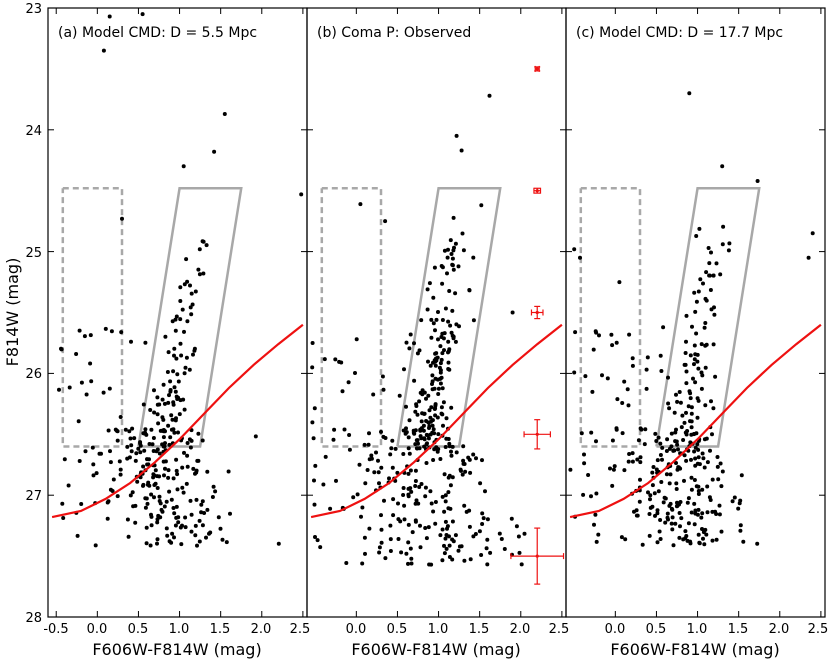 This screenshot has width=830, height=661. What do you see at coordinates (656, 629) in the screenshot?
I see `x-tick-label: 0.5` at bounding box center [656, 629].